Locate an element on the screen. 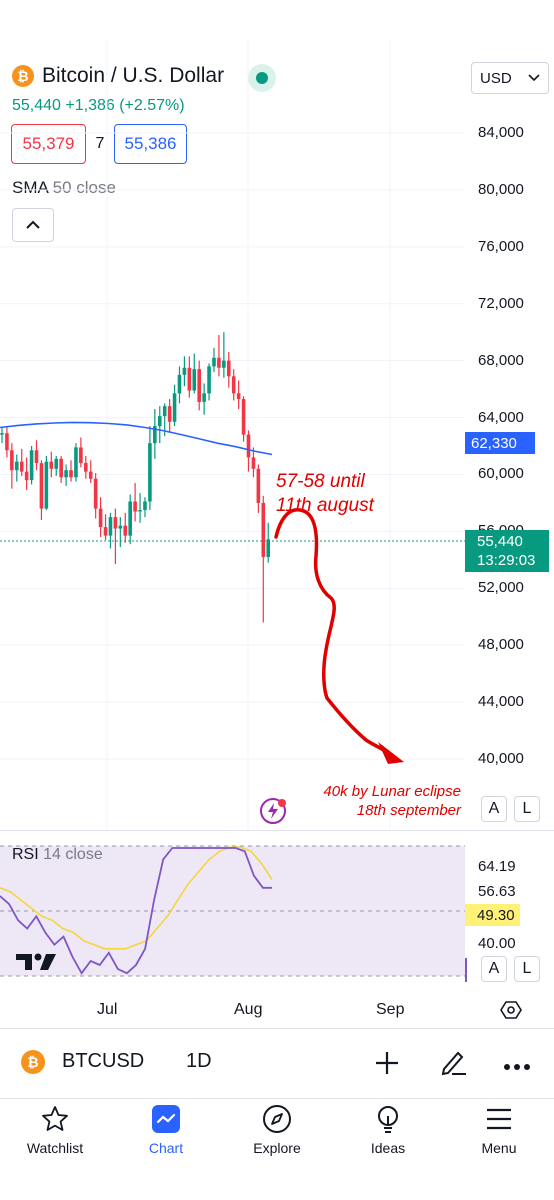  price-tick: 60,000 is located at coordinates (501, 474).